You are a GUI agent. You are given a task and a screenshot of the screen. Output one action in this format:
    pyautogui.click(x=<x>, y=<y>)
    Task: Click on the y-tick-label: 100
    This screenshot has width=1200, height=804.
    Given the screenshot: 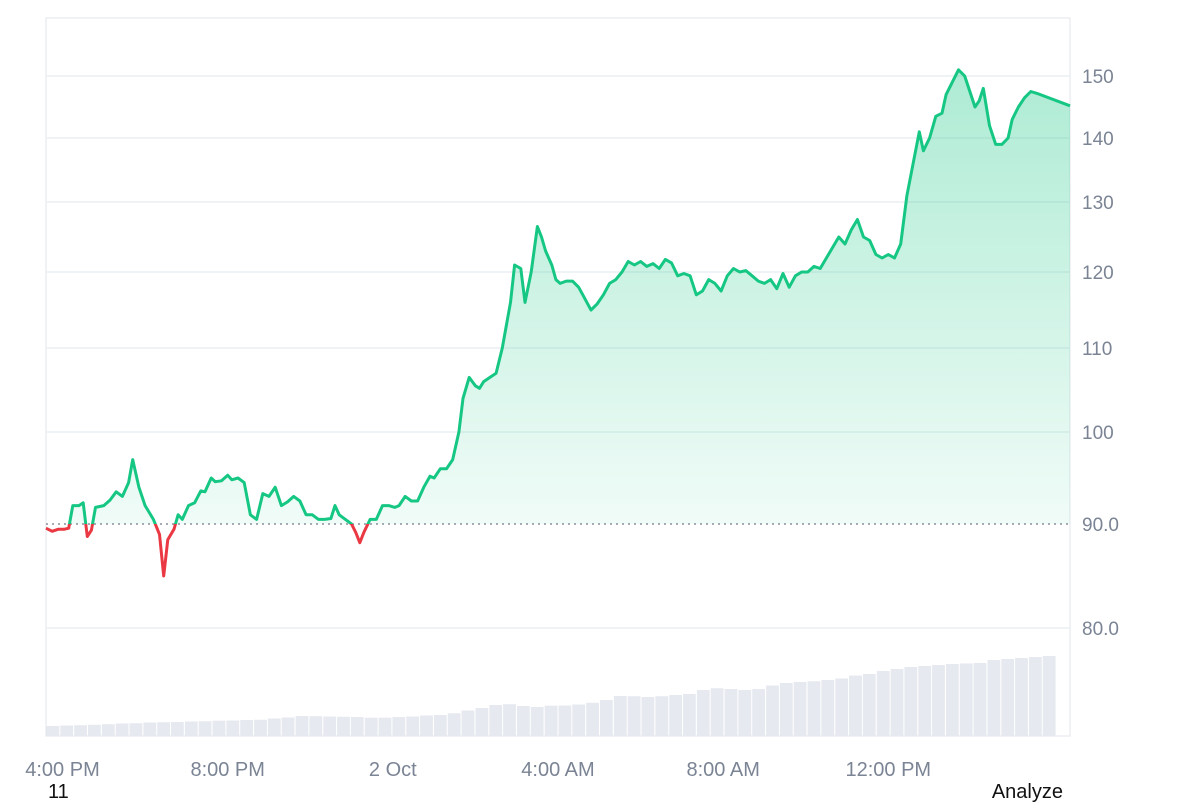 What is the action you would take?
    pyautogui.click(x=1098, y=433)
    